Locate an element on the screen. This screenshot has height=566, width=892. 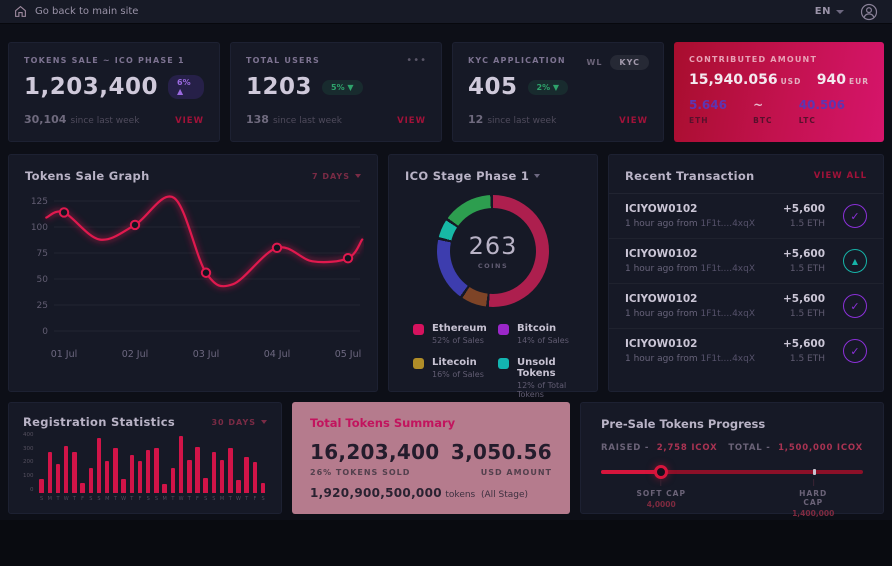
range-dropdown: 7 DAYS is located at coordinates (336, 176).